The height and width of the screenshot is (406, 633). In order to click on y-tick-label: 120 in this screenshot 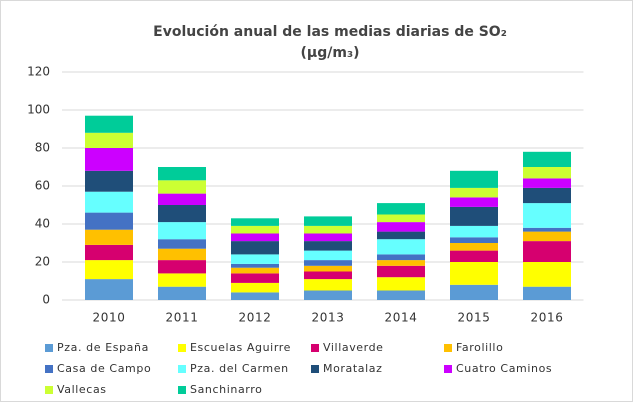, I will do `click(38, 72)`.